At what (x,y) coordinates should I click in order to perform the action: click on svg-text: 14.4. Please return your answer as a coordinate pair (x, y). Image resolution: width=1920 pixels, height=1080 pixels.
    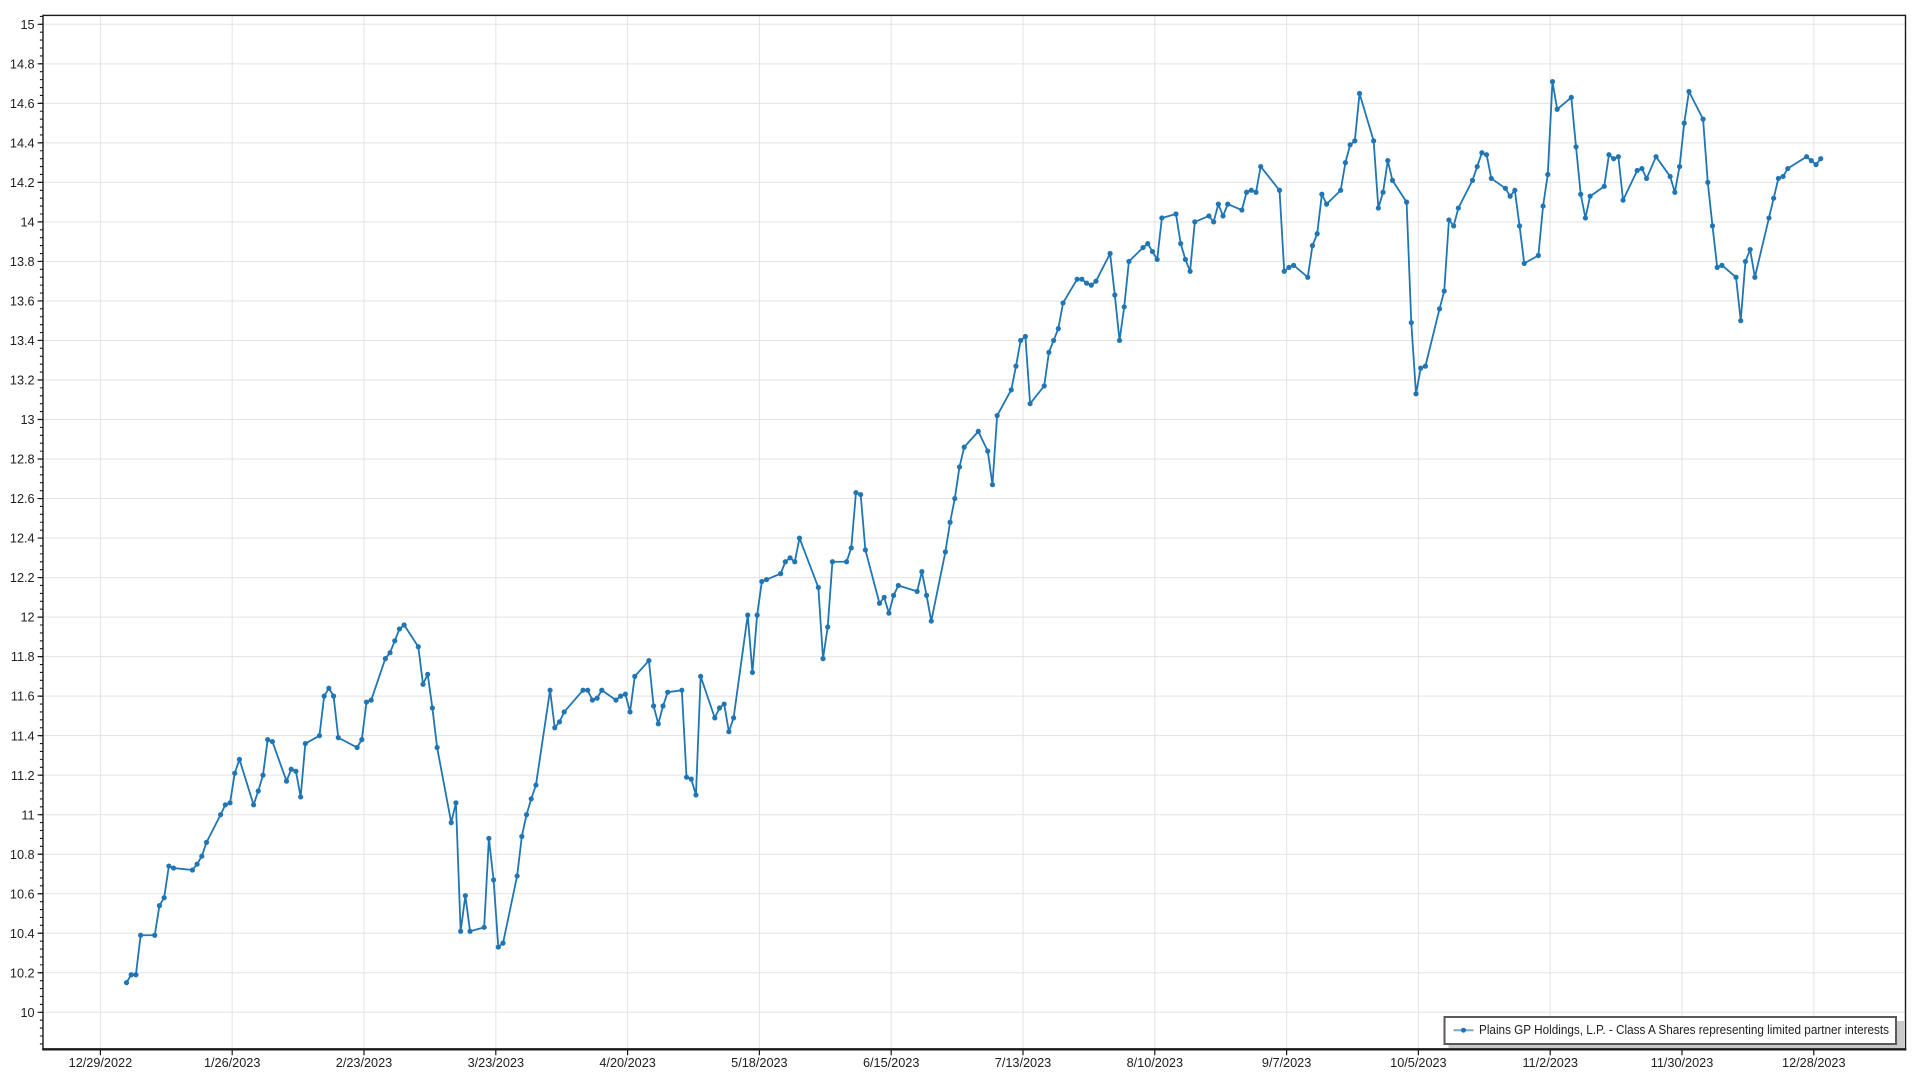
    Looking at the image, I should click on (22, 143).